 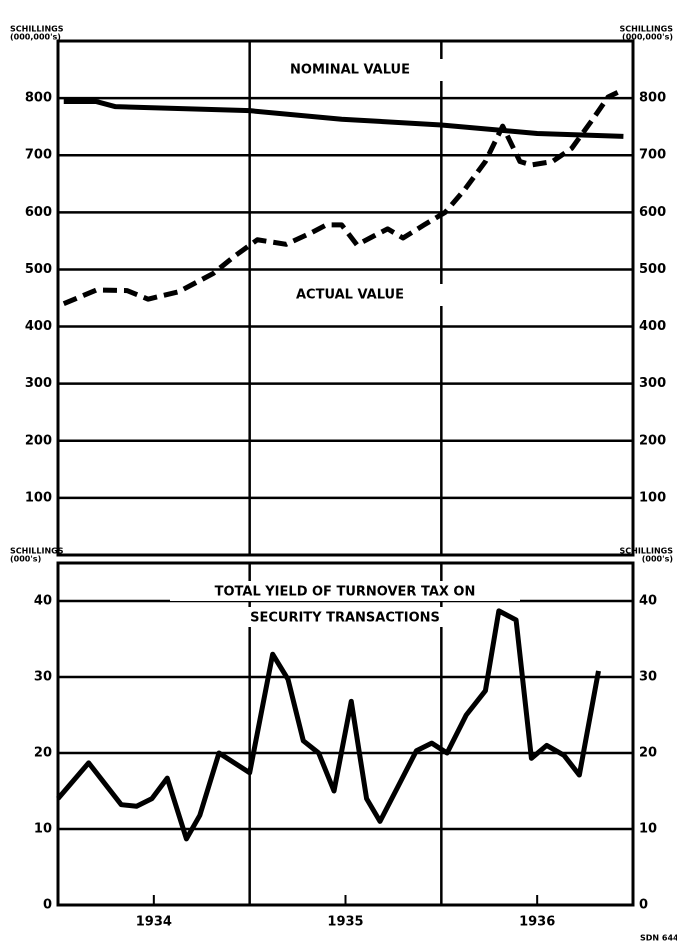 I want to click on y-tick-label: 600, so click(x=38, y=212).